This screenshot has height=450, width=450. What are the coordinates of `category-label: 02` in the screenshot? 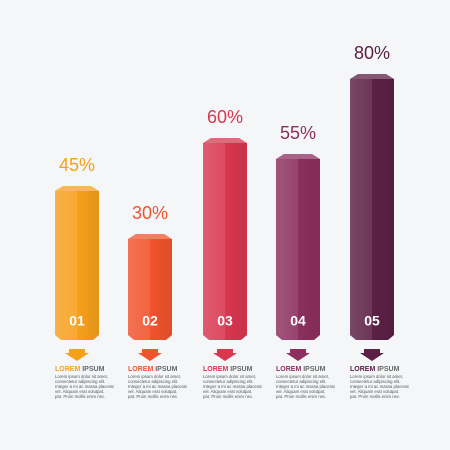 It's located at (150, 321).